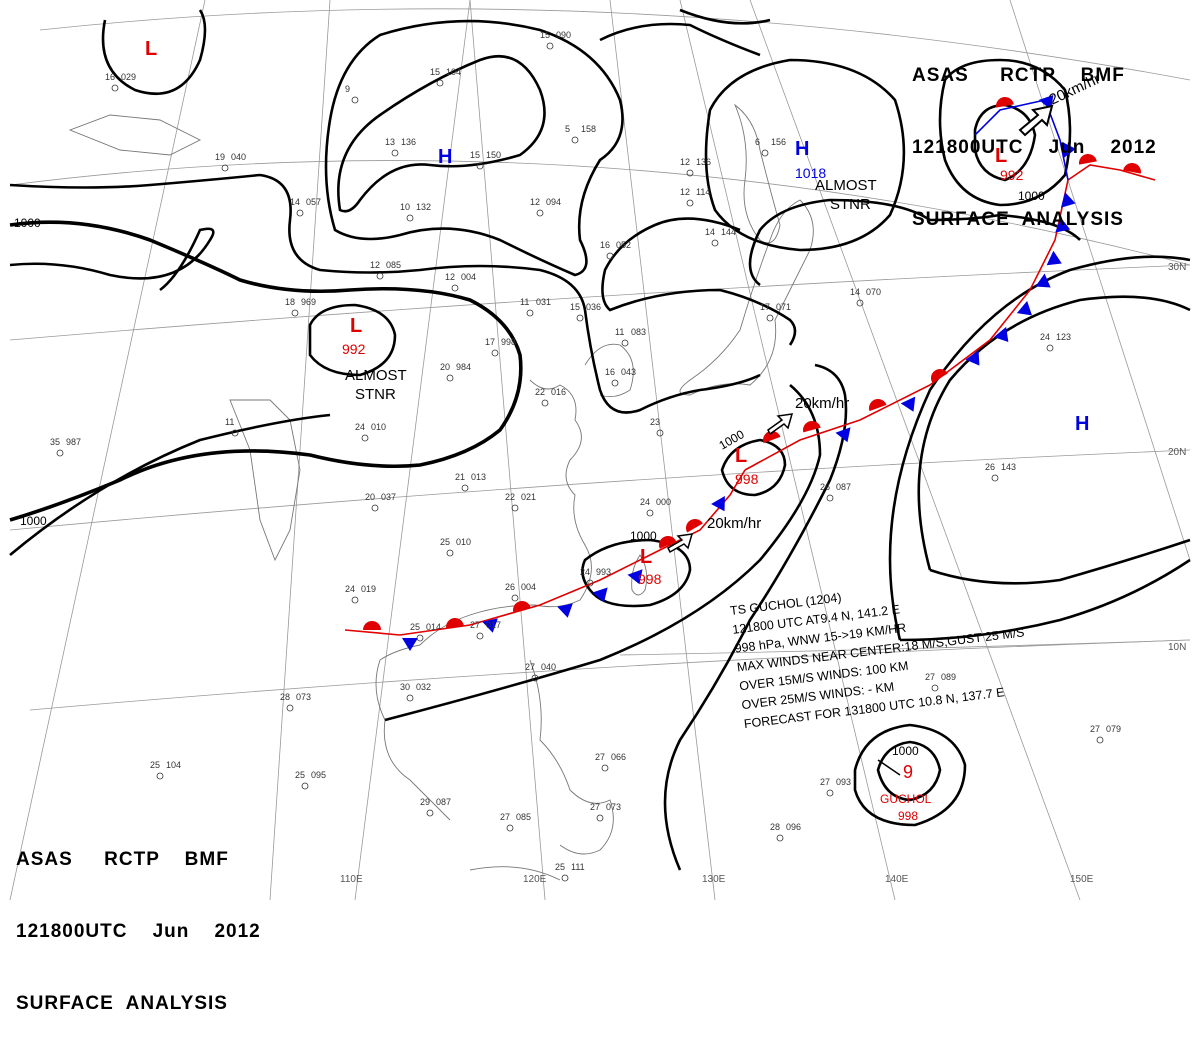 The width and height of the screenshot is (1200, 1040). I want to click on station-temp: 23, so click(655, 422).